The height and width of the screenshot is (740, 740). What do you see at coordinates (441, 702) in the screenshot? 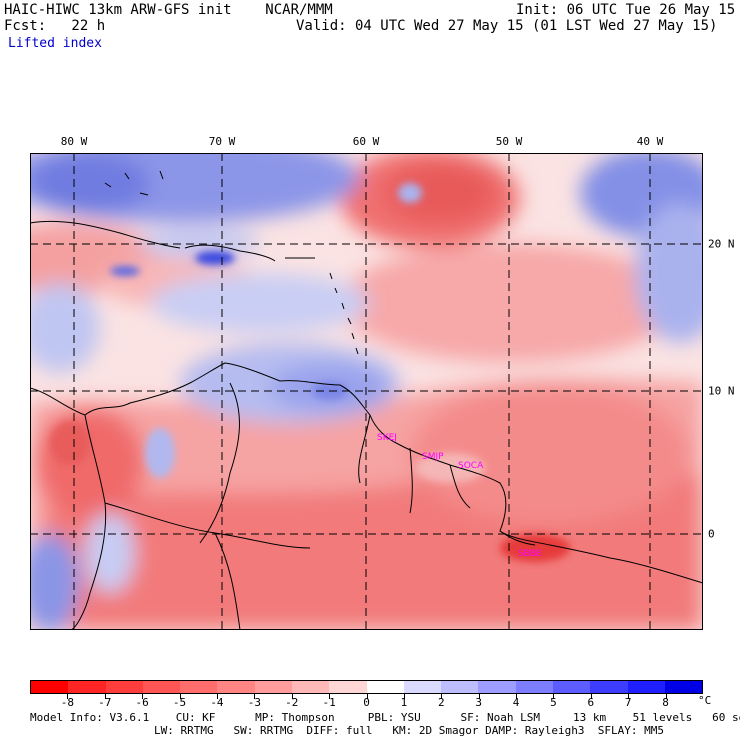
I see `colorbar-tick-label: 2` at bounding box center [441, 702].